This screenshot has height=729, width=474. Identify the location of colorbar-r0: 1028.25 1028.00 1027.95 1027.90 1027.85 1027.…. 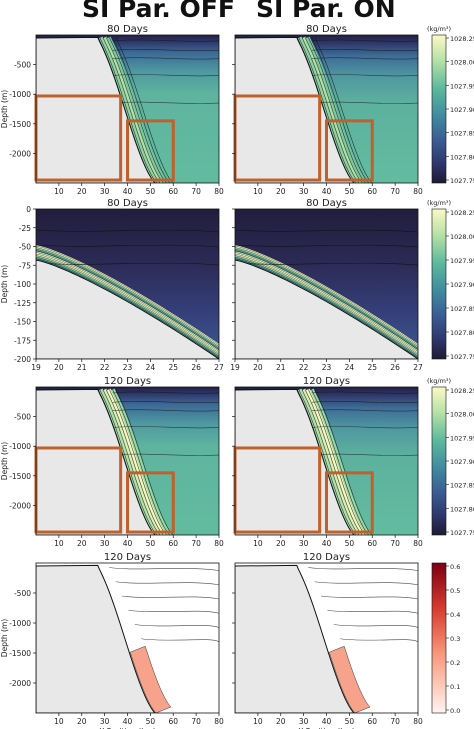
(450, 105).